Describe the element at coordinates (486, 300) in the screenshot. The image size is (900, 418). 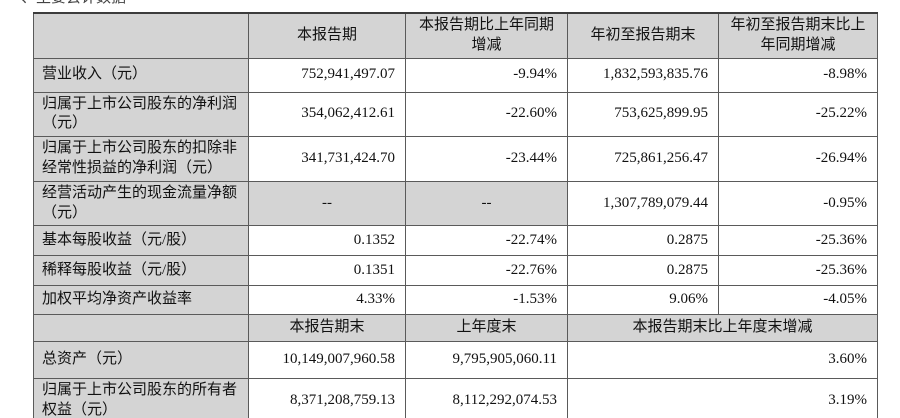
I see `cell-current-change: -1.53%` at that location.